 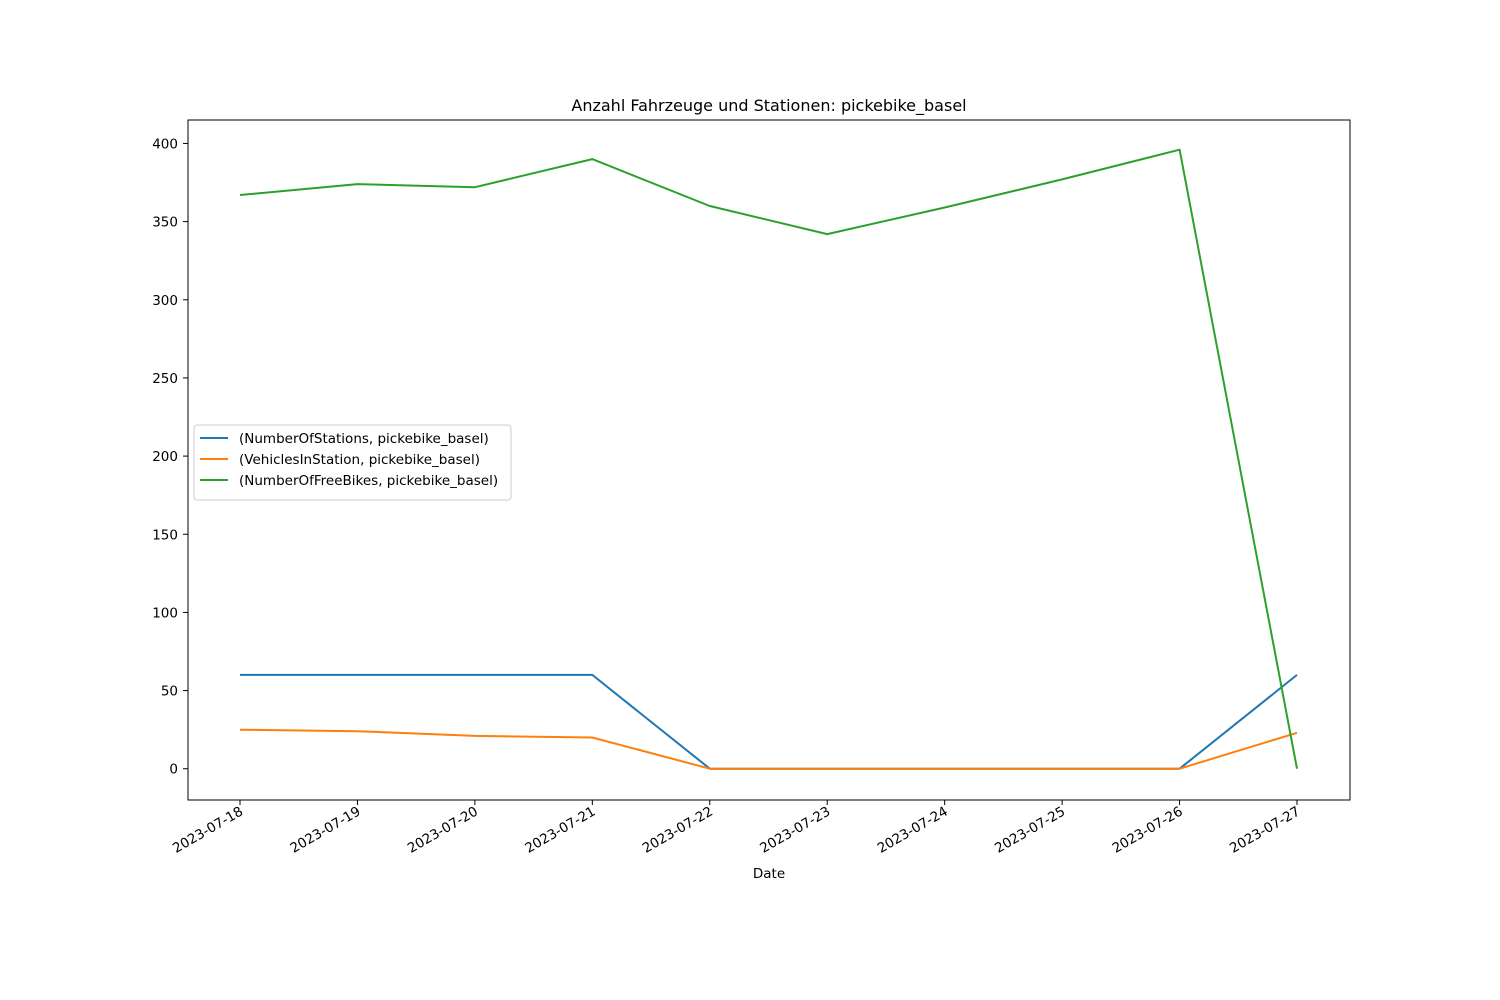 What do you see at coordinates (165, 457) in the screenshot?
I see `y-tick-label: 200` at bounding box center [165, 457].